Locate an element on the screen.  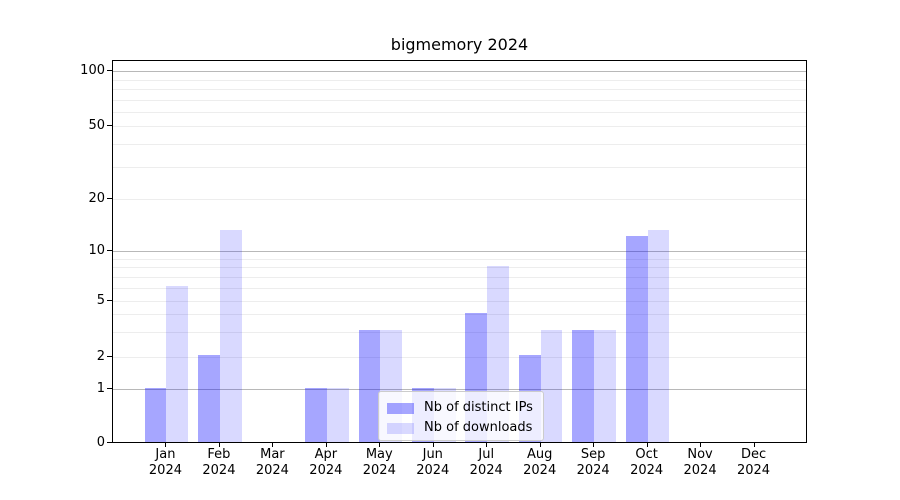
bar-distinct-ips-oct is located at coordinates (636, 339).